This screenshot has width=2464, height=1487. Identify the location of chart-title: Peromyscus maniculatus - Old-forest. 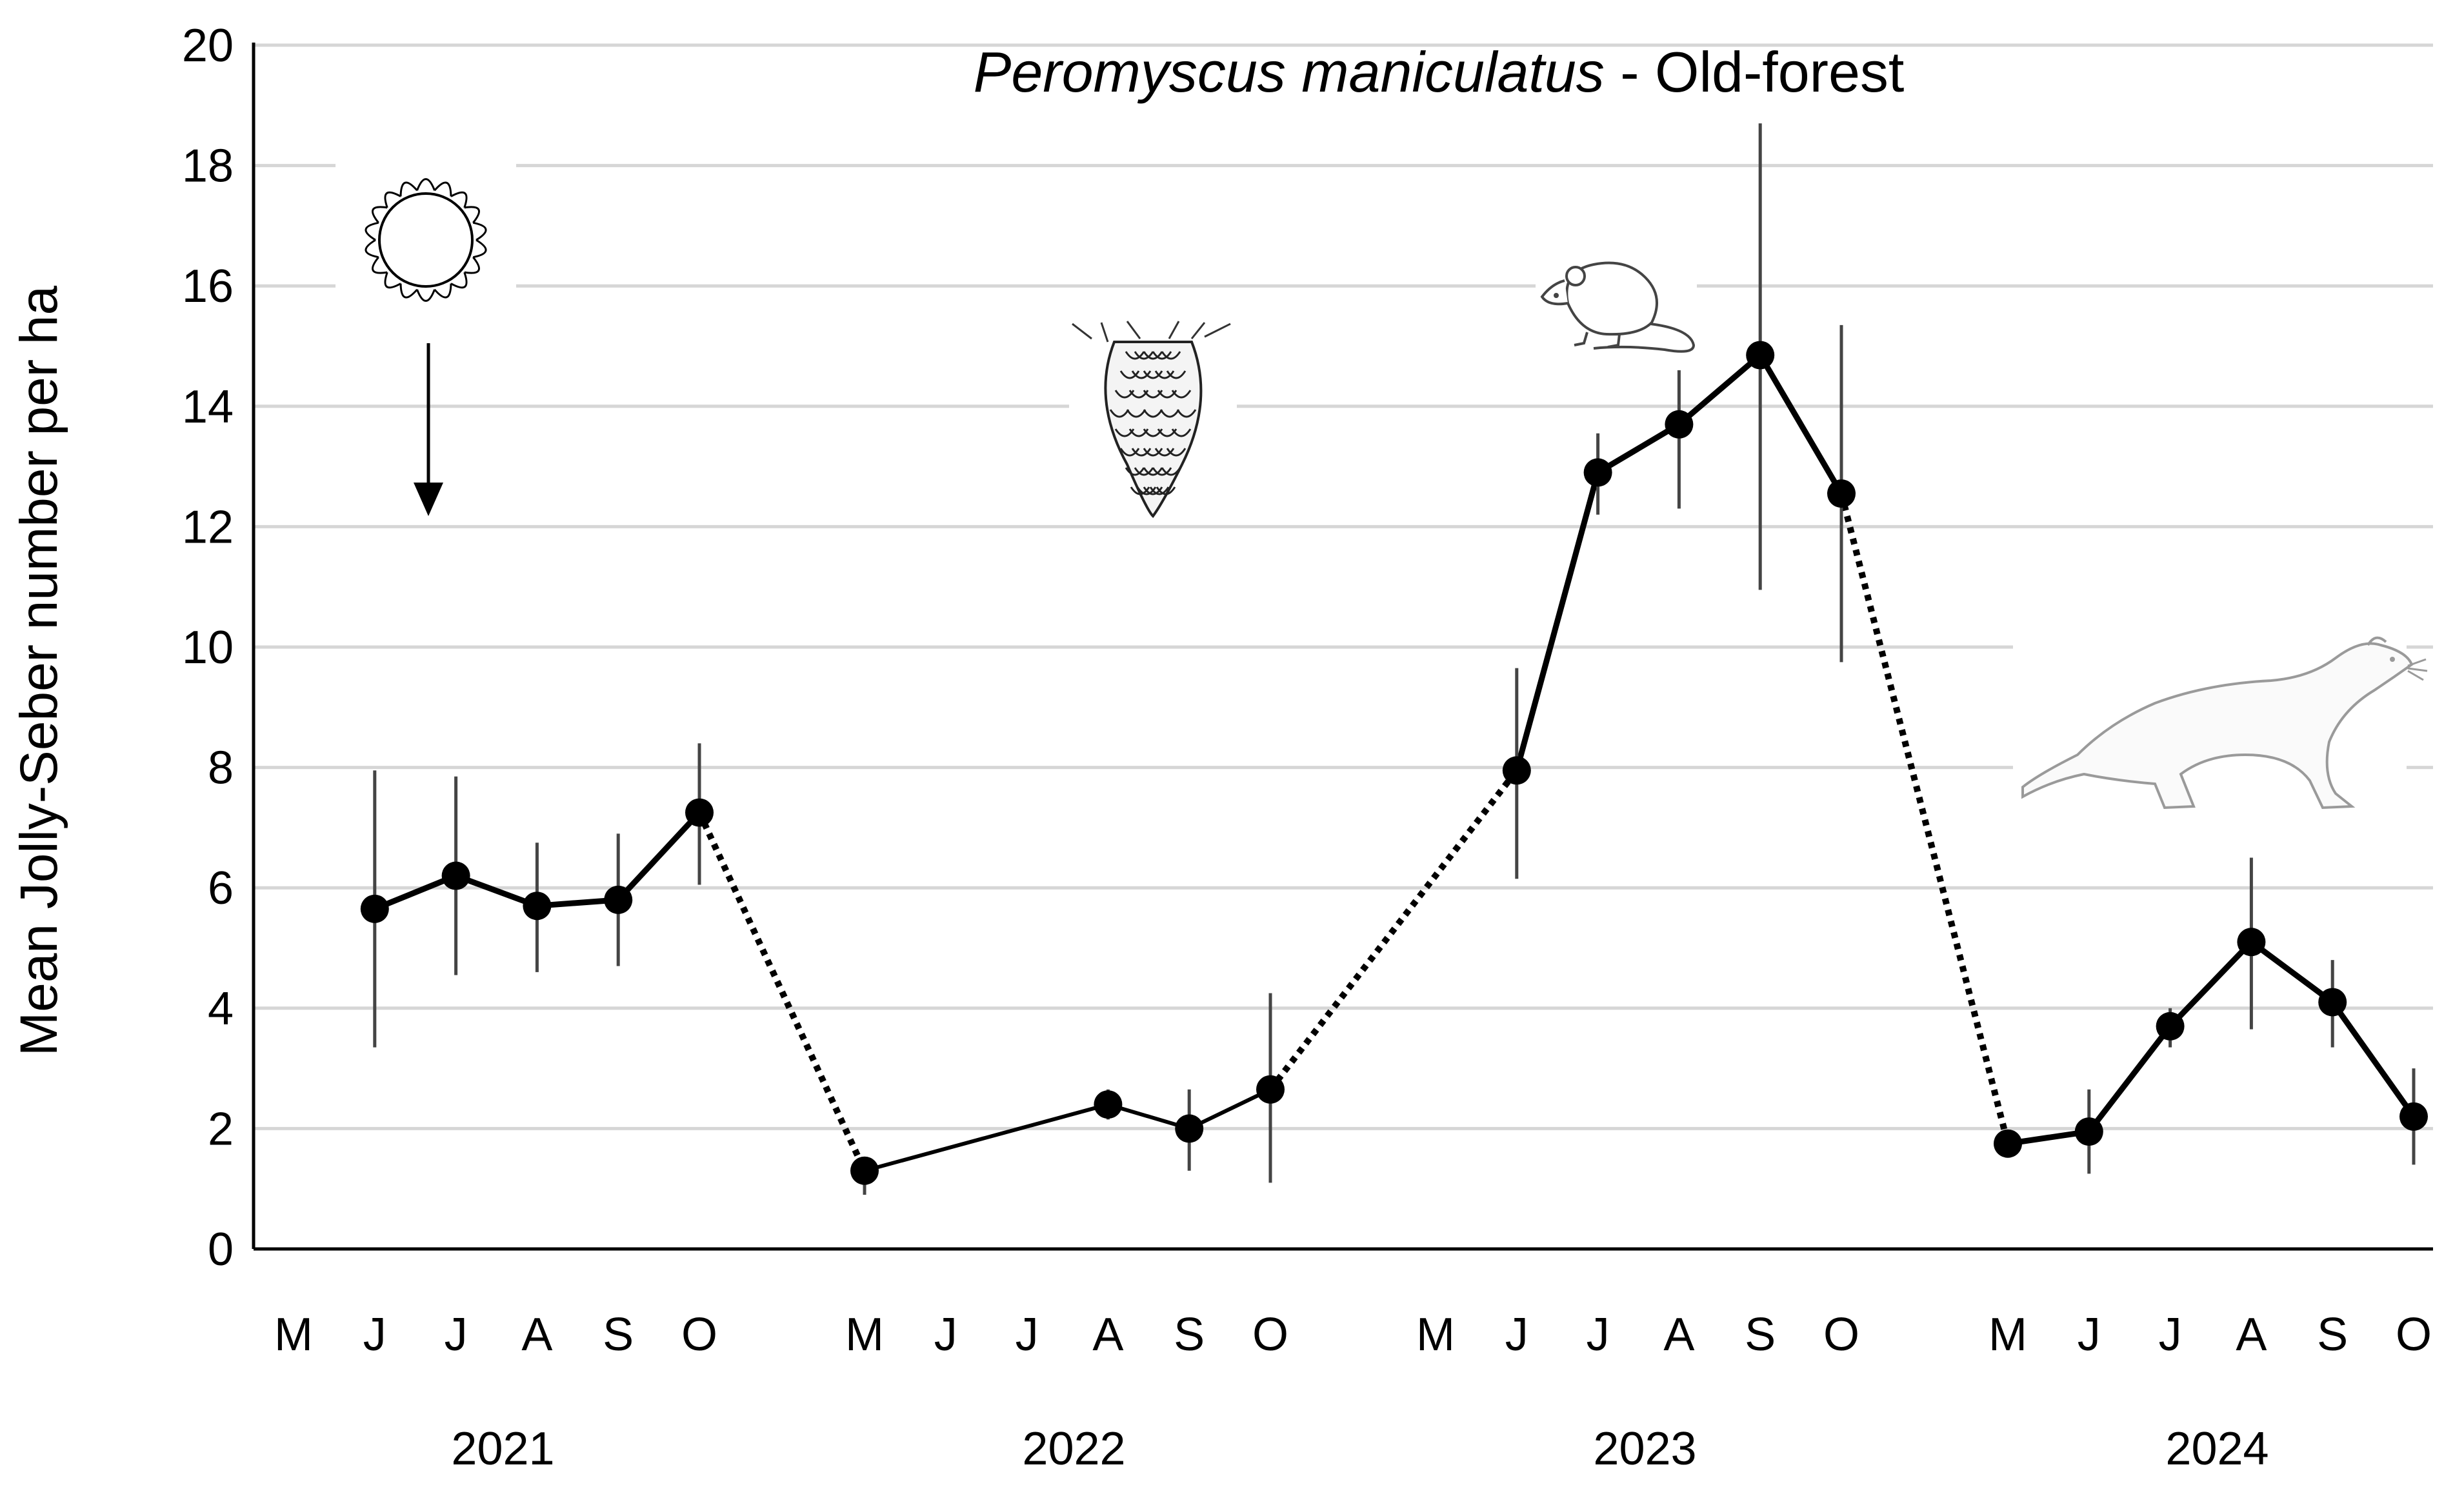
(1440, 72).